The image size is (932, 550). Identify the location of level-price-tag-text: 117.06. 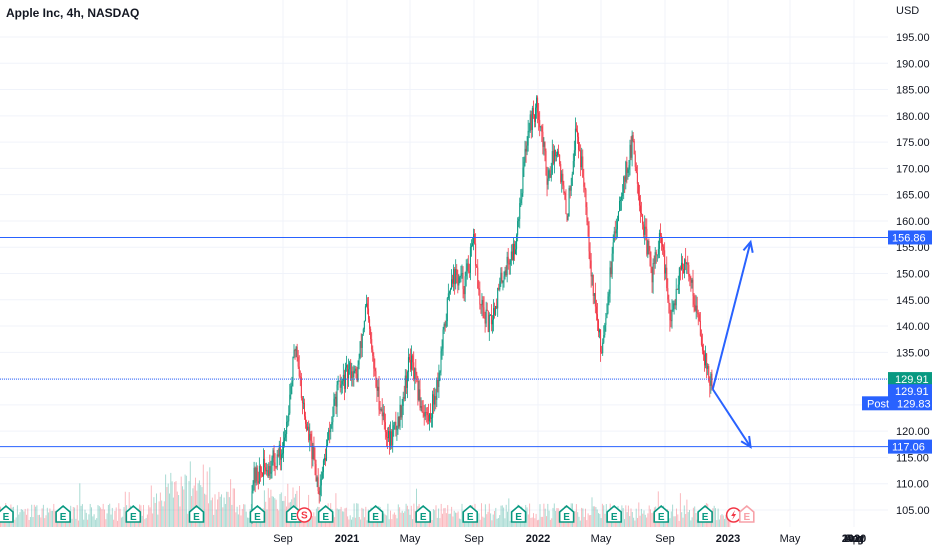
(908, 448).